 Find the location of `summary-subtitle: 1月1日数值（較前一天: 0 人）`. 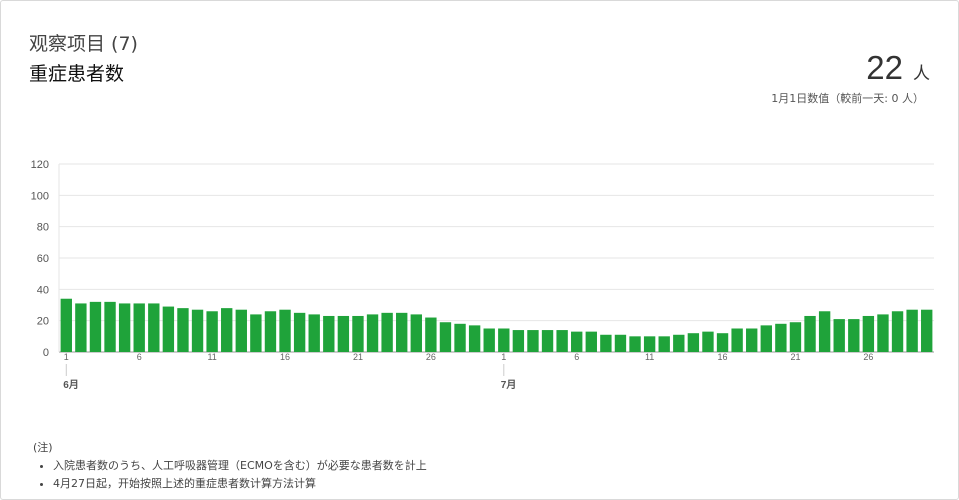

summary-subtitle: 1月1日数值（較前一天: 0 人） is located at coordinates (847, 98).